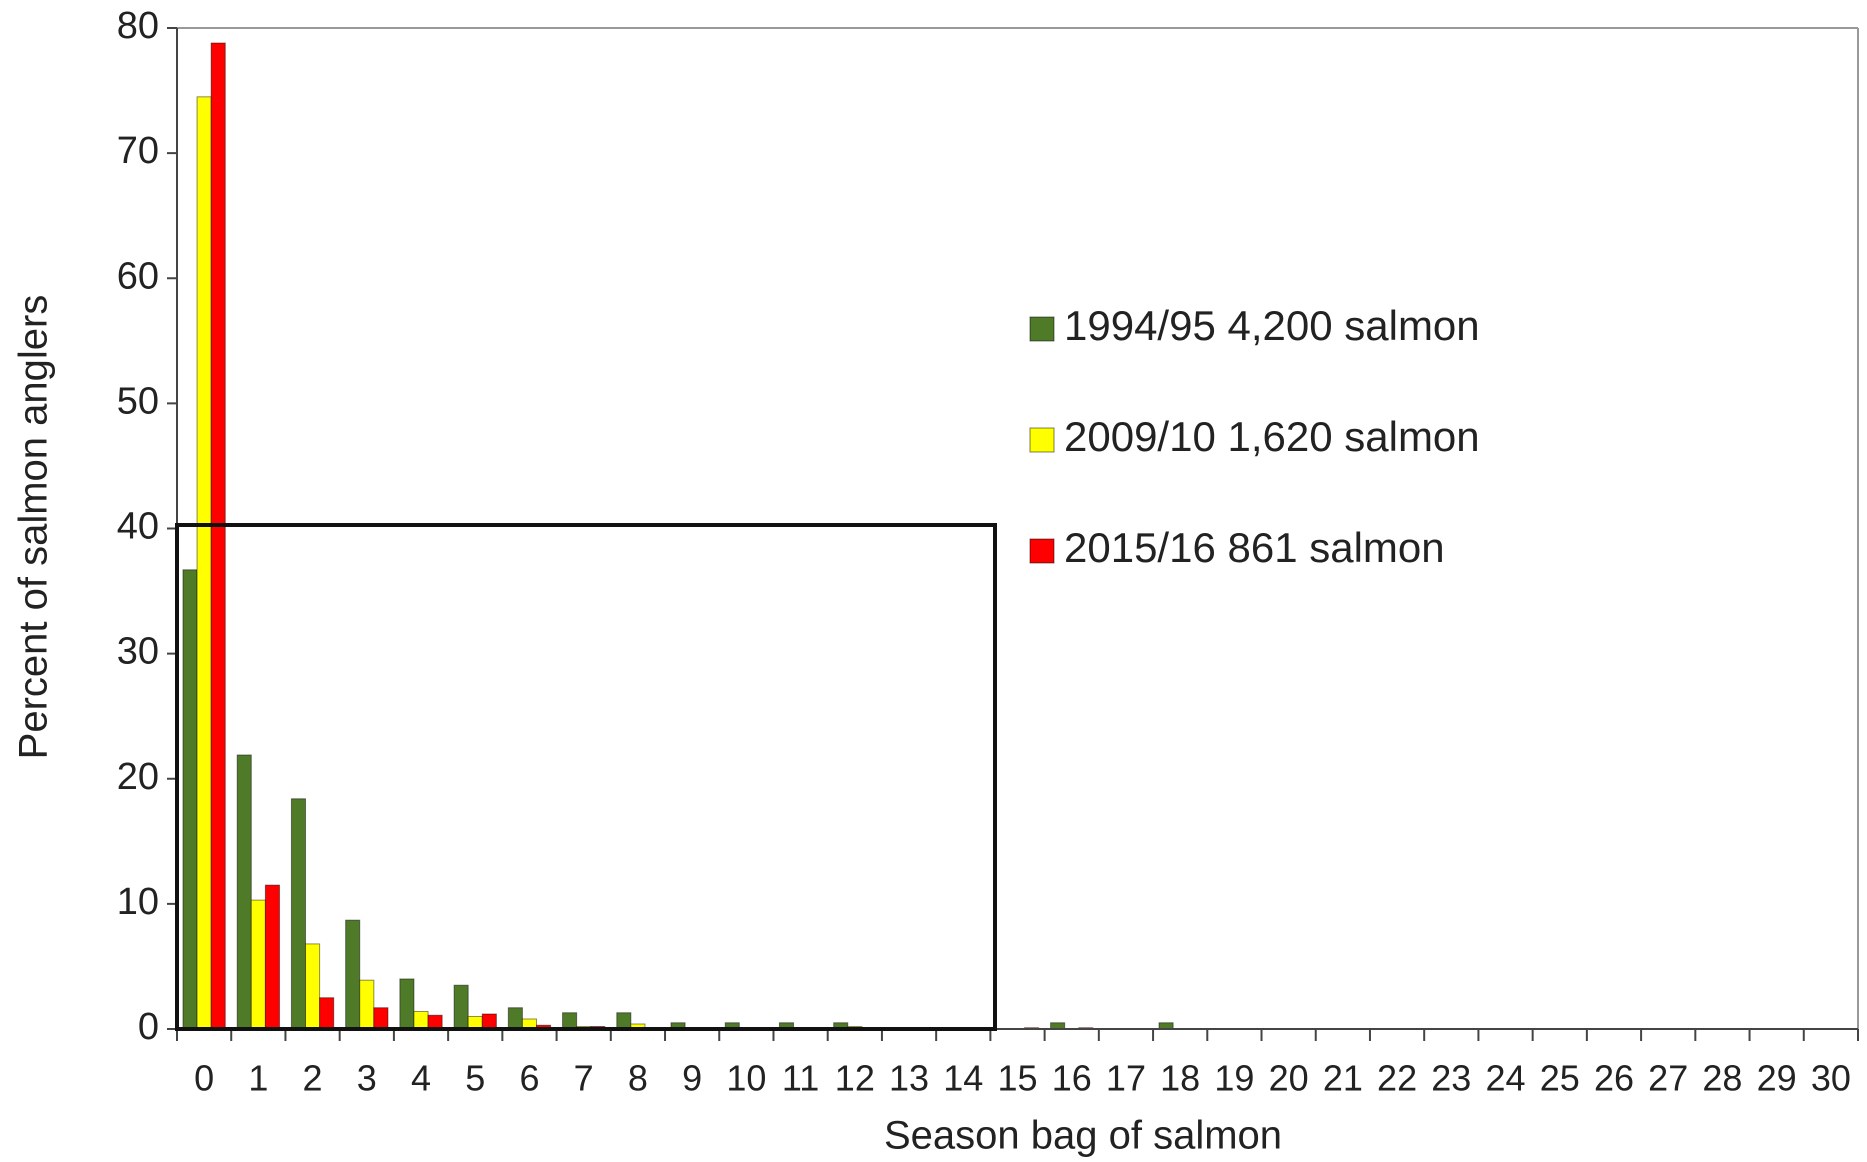 The width and height of the screenshot is (1867, 1162). I want to click on x-tick-label: 25, so click(1560, 1078).